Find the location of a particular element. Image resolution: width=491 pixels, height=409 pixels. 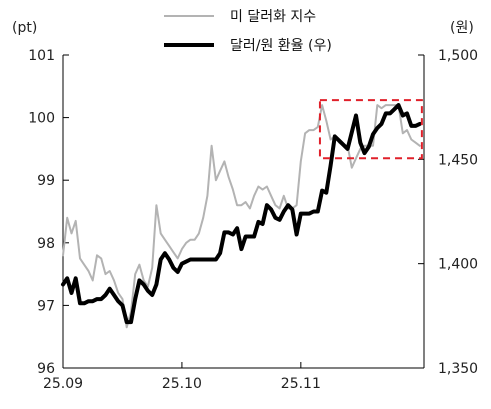

annotation-layer is located at coordinates (370, 129).